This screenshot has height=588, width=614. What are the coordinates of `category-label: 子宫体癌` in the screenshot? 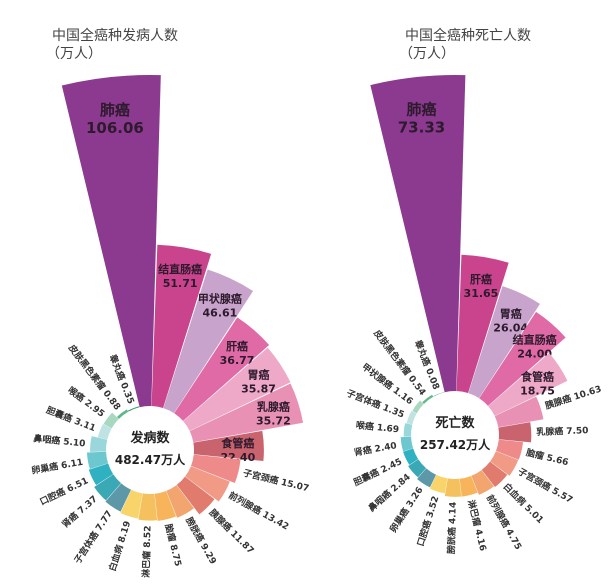 It's located at (364, 399).